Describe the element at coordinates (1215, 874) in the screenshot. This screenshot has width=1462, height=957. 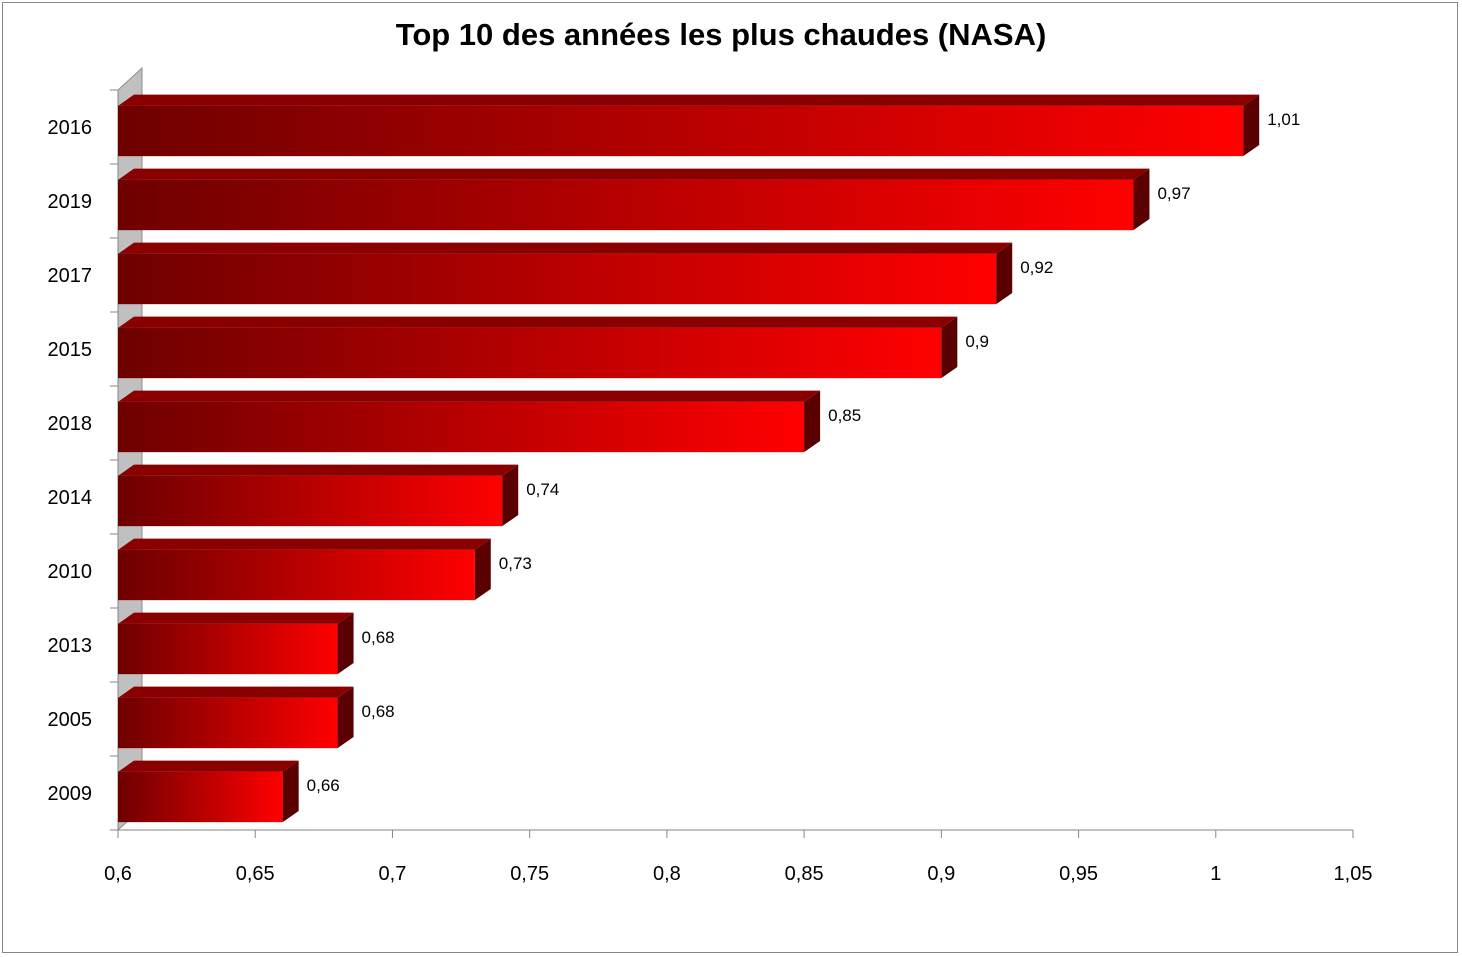
I see `x-tick-label: 1` at that location.